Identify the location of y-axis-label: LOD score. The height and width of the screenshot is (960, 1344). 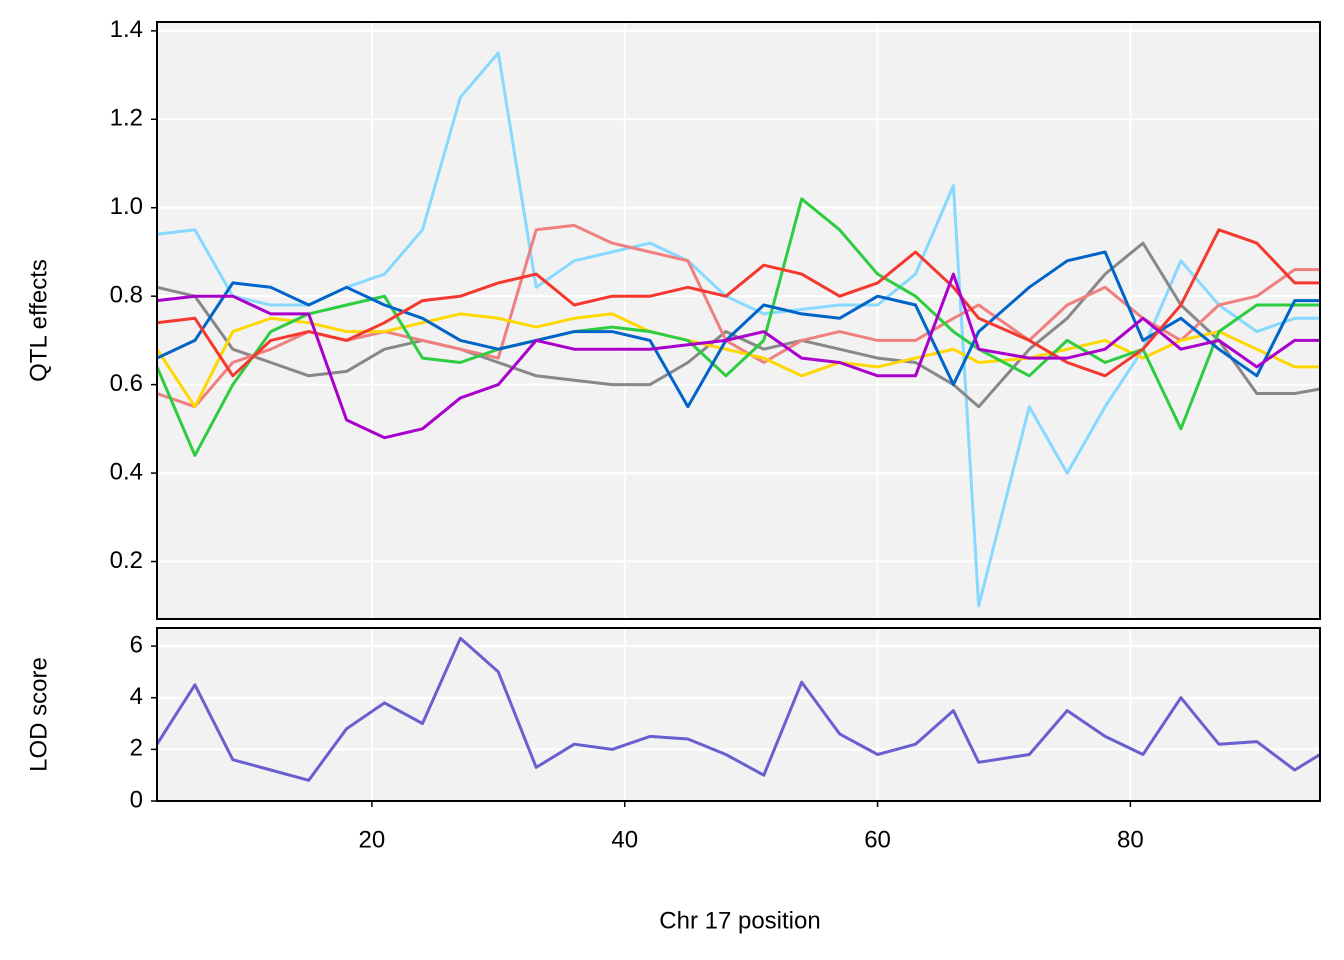
(38, 714).